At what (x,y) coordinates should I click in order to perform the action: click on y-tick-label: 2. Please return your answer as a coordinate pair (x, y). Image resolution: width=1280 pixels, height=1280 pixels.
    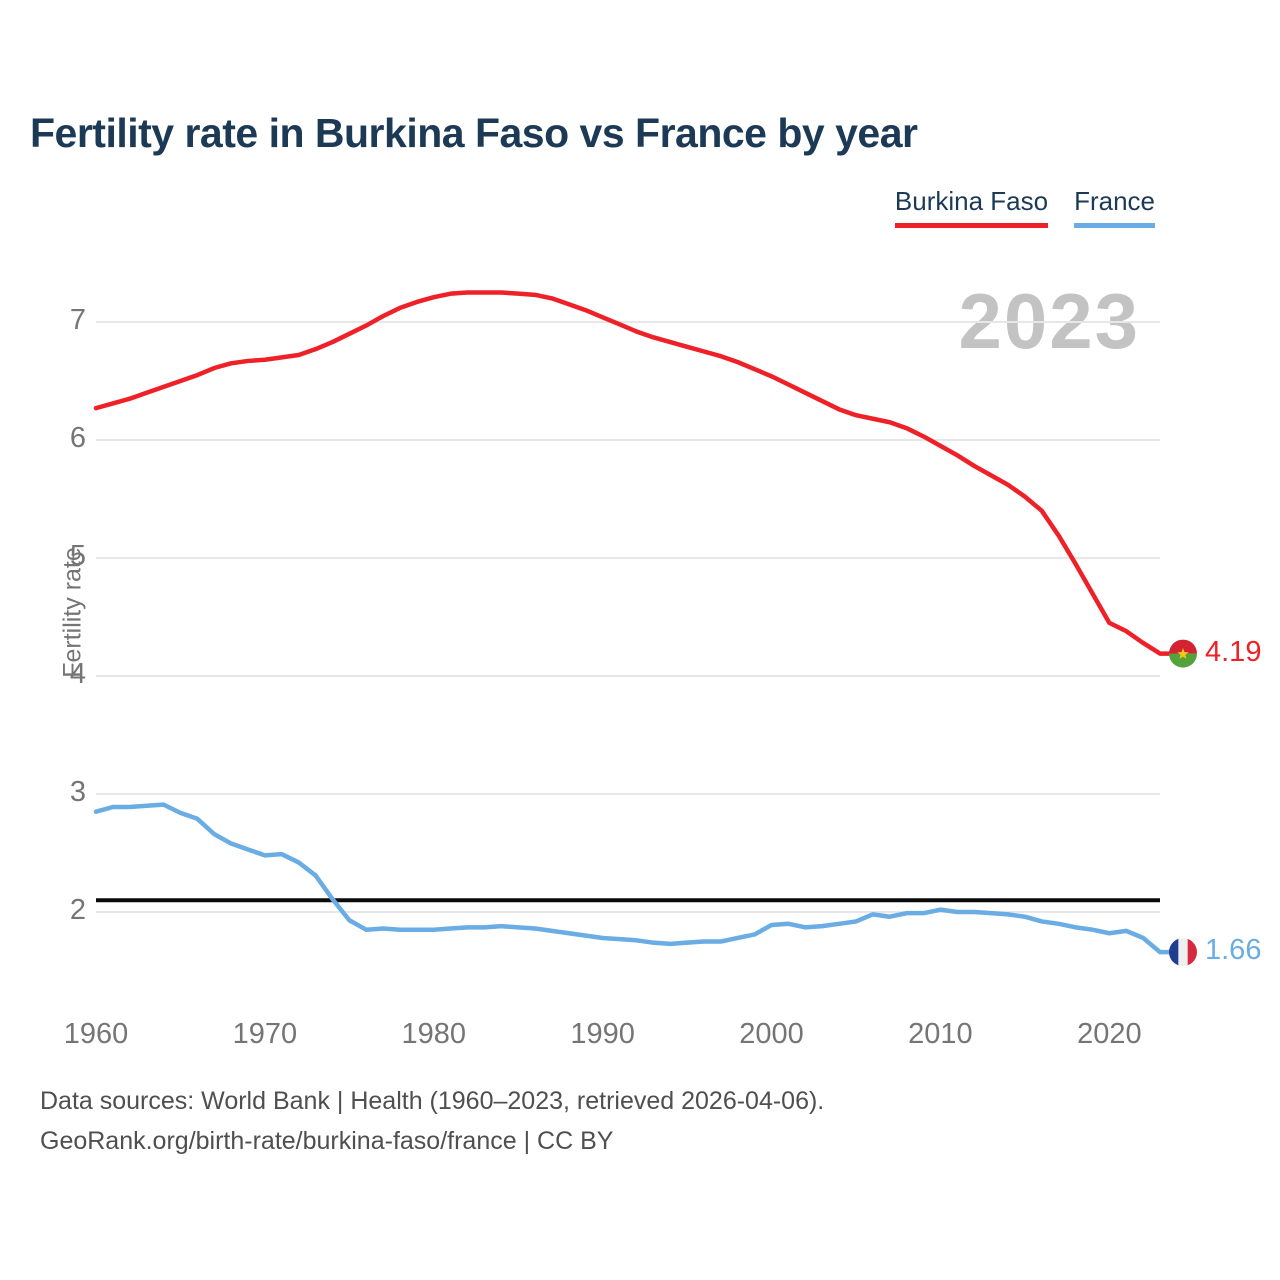
    Looking at the image, I should click on (77, 910).